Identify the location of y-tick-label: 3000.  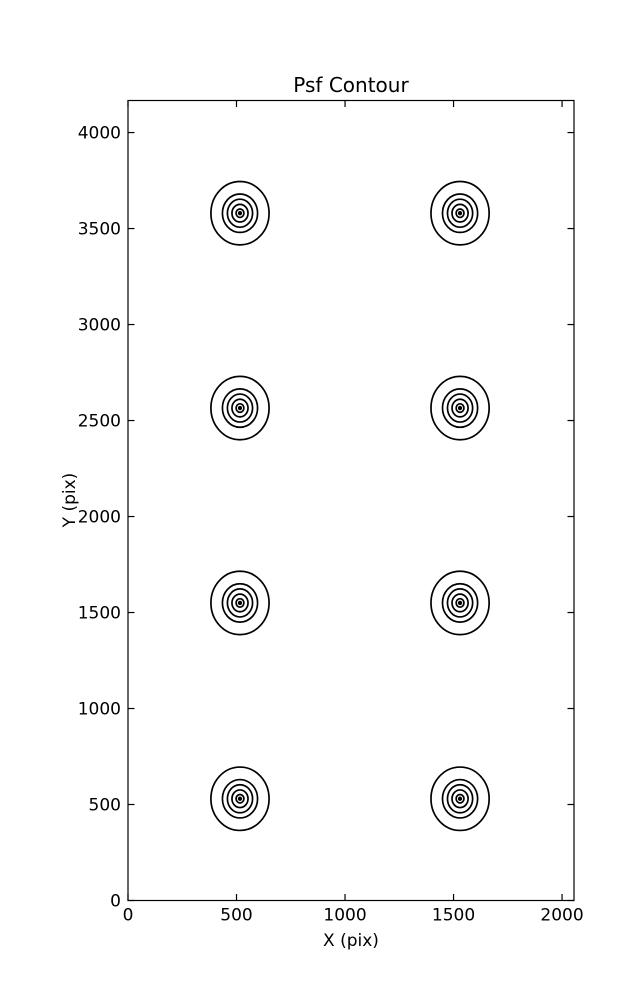
(99, 326).